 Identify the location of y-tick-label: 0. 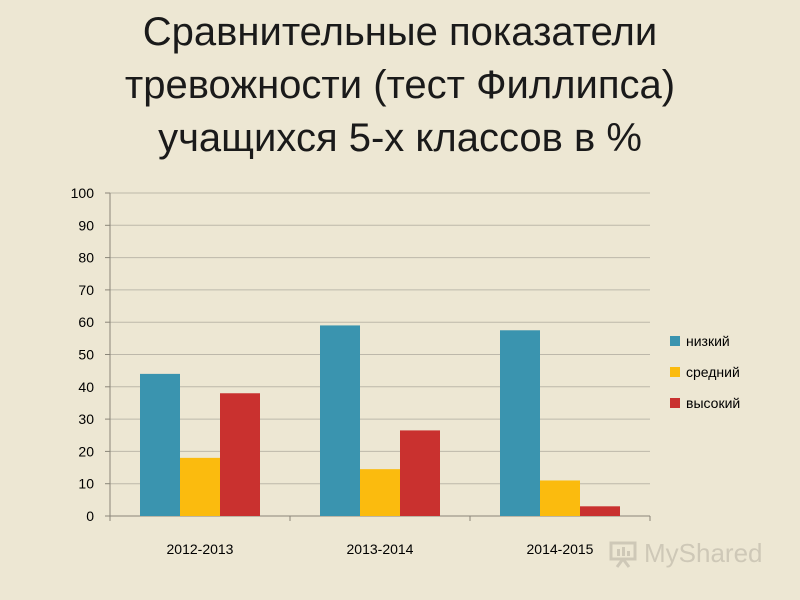
(90, 516).